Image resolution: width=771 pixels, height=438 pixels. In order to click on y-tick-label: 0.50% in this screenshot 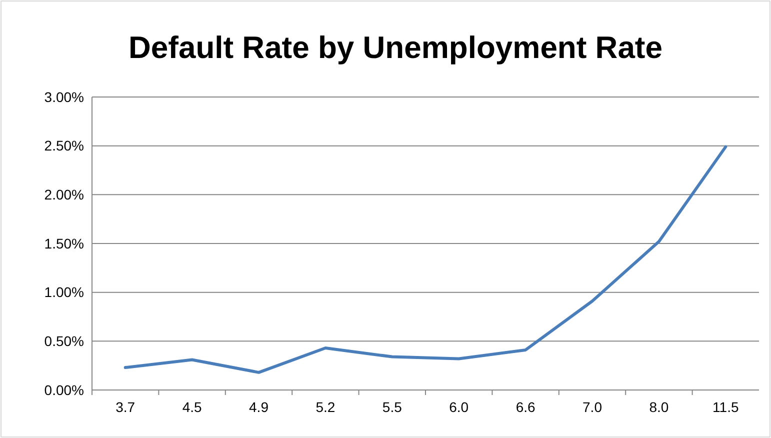, I will do `click(64, 341)`.